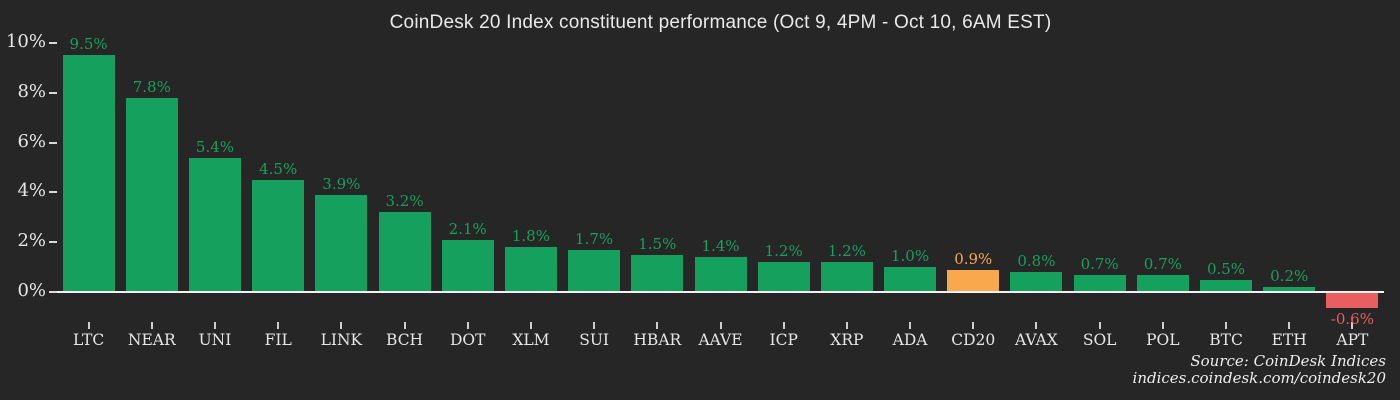 This screenshot has width=1400, height=400. What do you see at coordinates (530, 269) in the screenshot?
I see `bar-xlm` at bounding box center [530, 269].